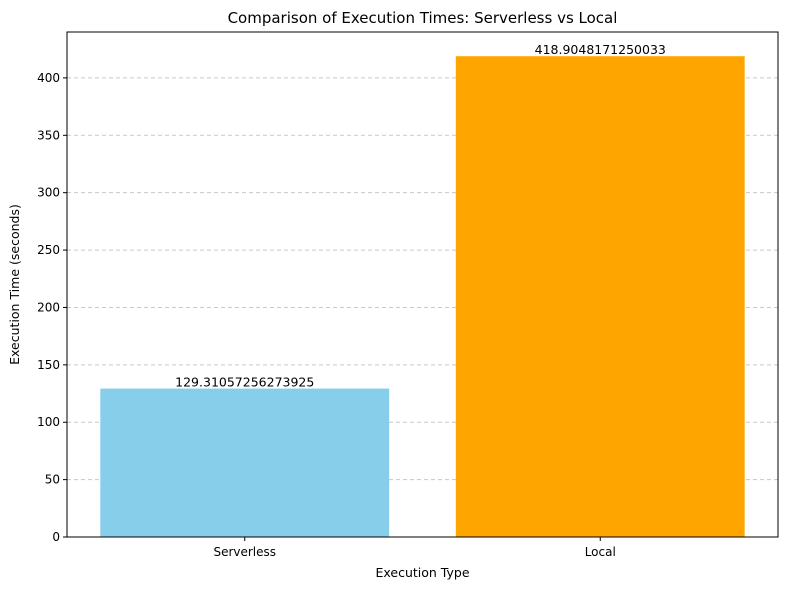  Describe the element at coordinates (52, 480) in the screenshot. I see `y-tick-label: 50` at that location.